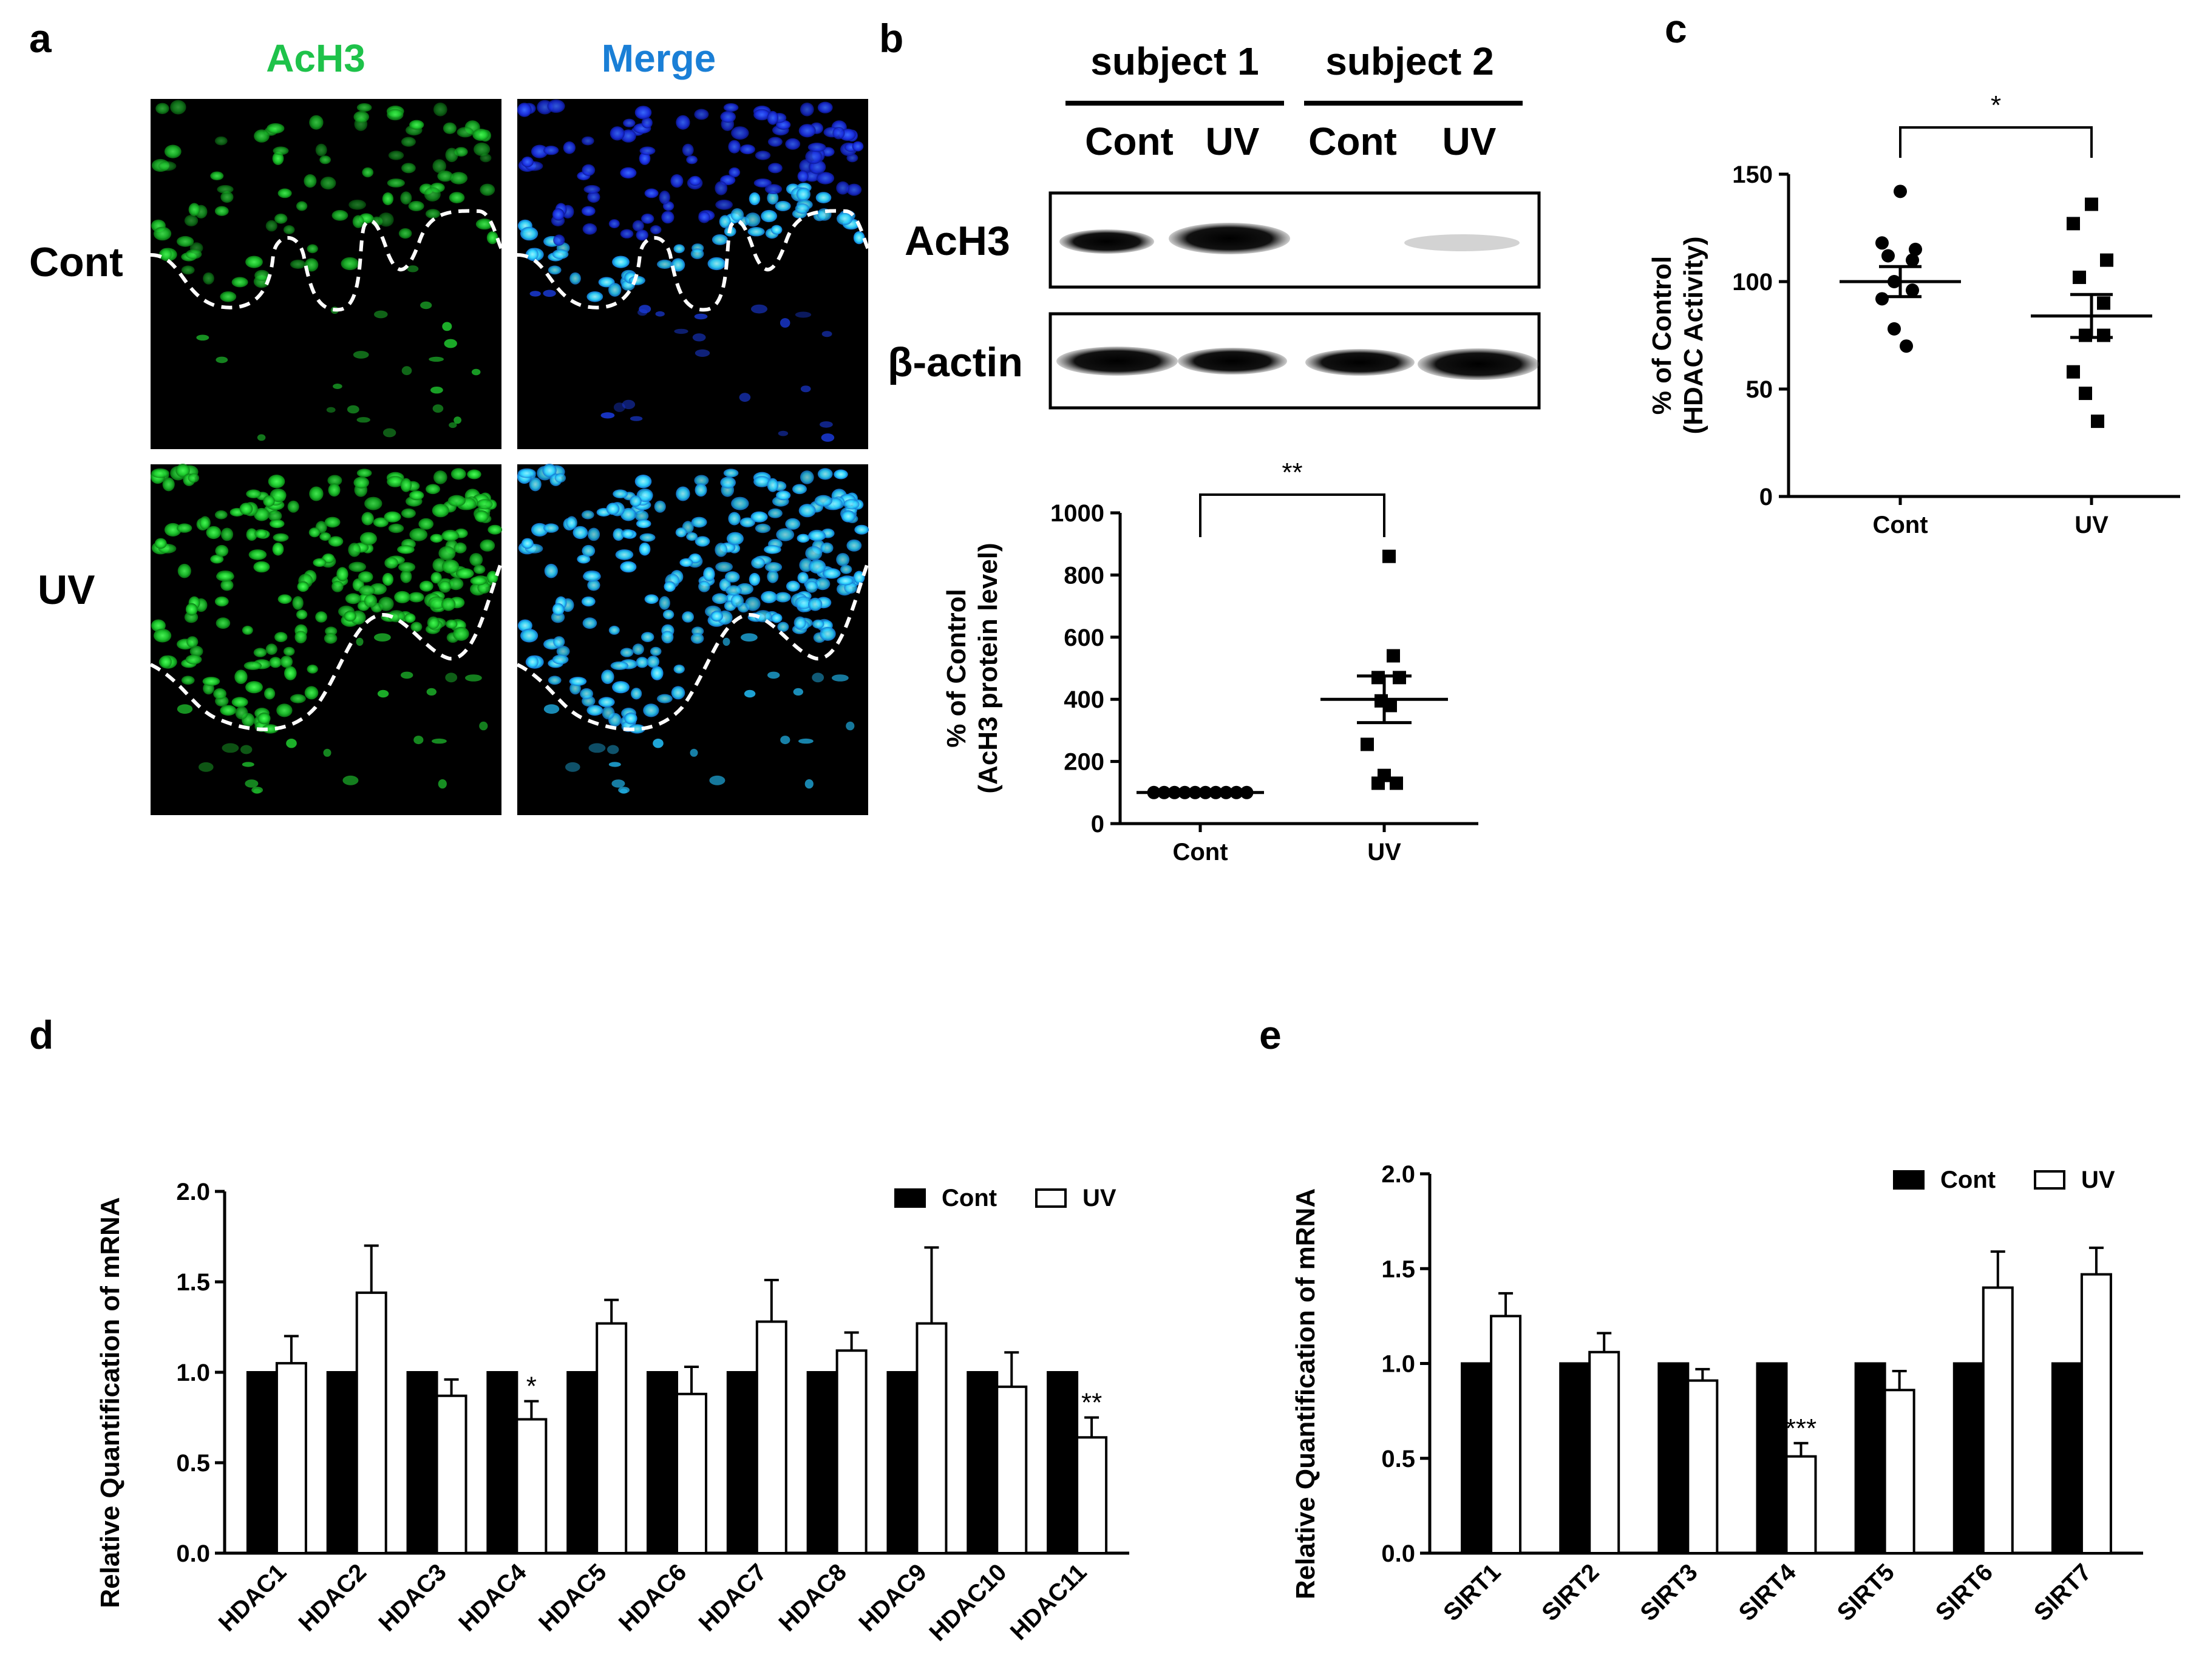 This screenshot has height=1680, width=2202. What do you see at coordinates (1677, 336) in the screenshot?
I see `y-axis-label: % of Control(HDAC Activity)` at bounding box center [1677, 336].